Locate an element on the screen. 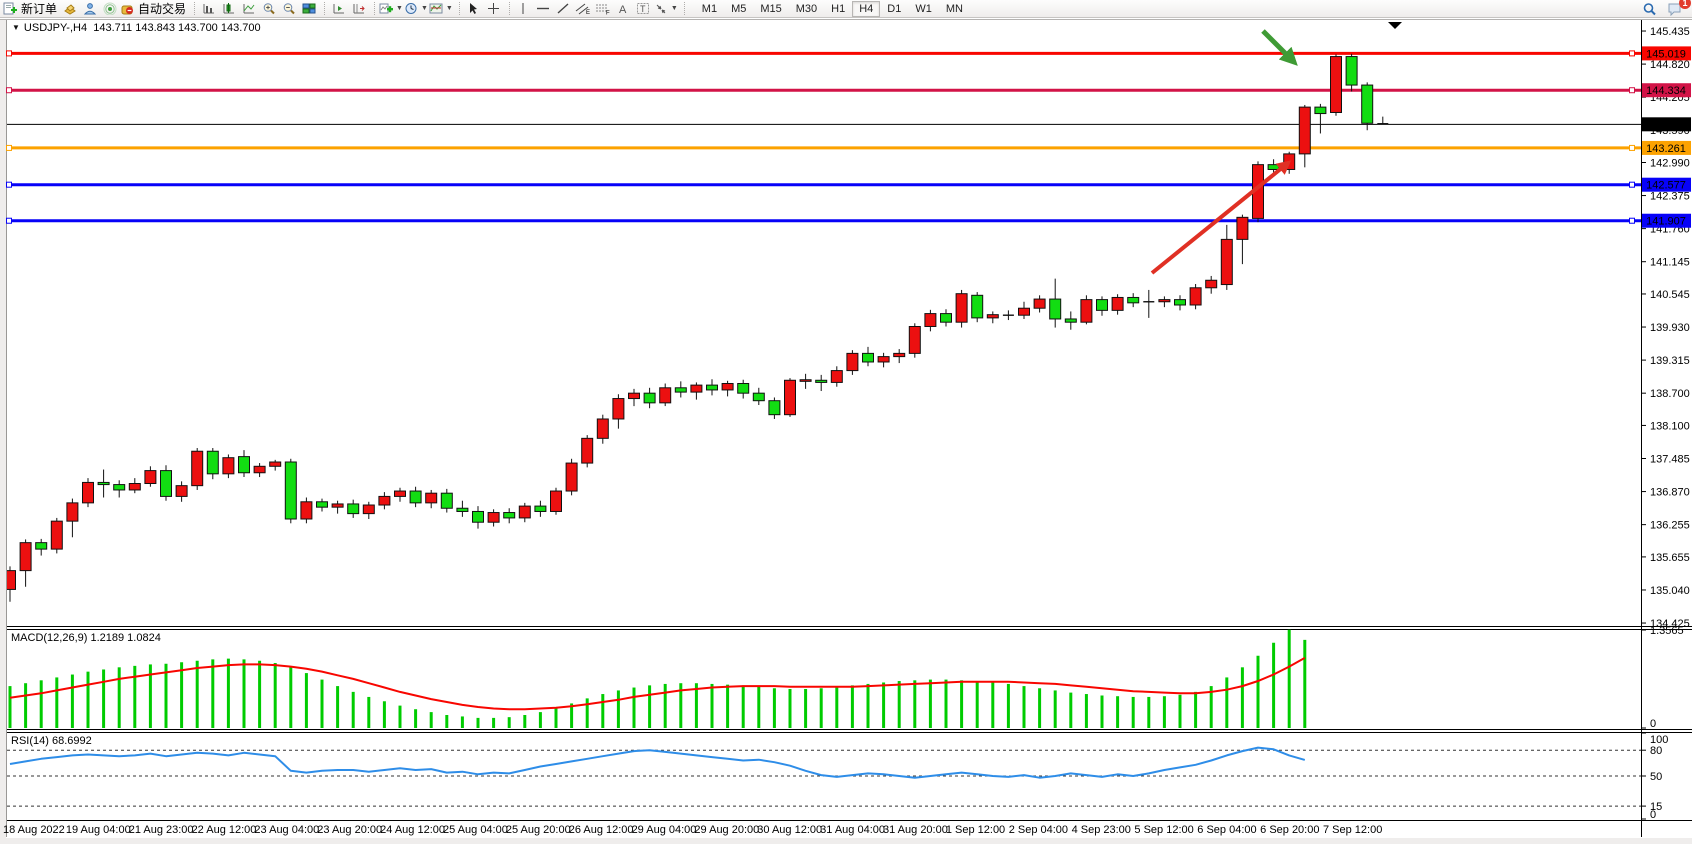  signals-button is located at coordinates (109, 9).